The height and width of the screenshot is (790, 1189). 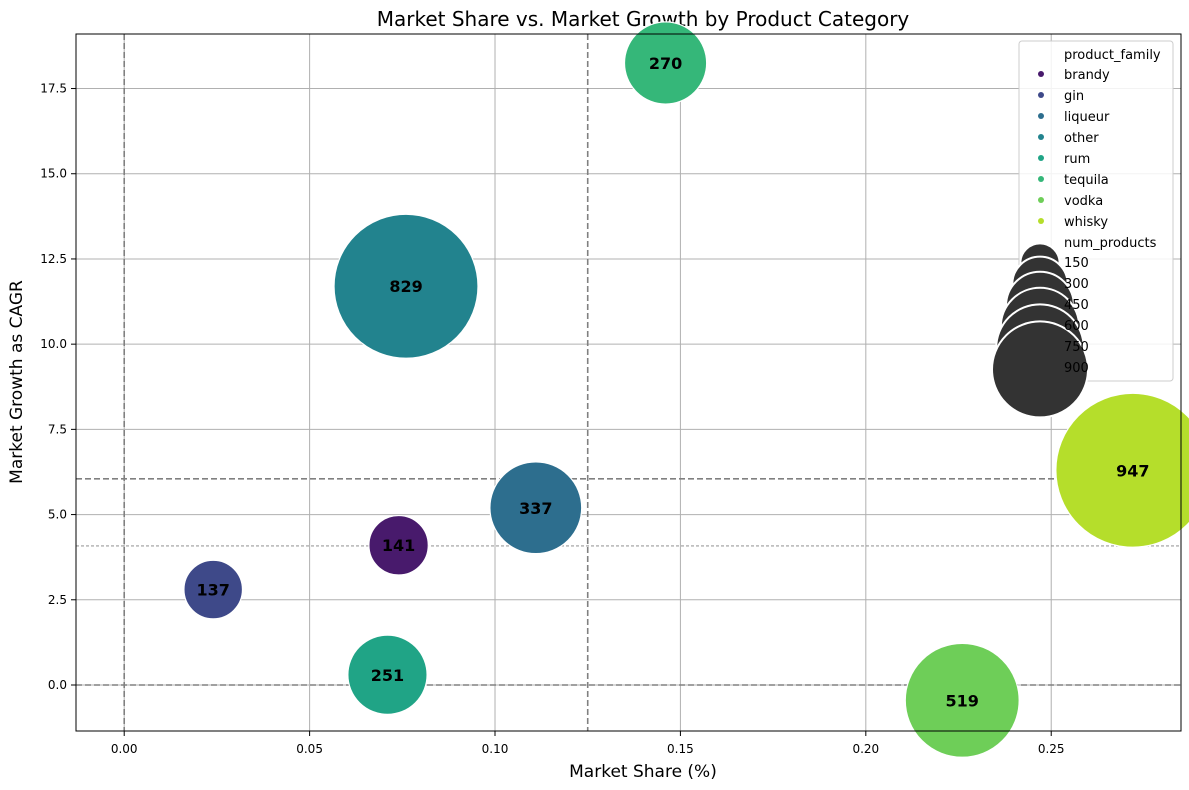 I want to click on legend-label-other: other, so click(x=1081, y=138).